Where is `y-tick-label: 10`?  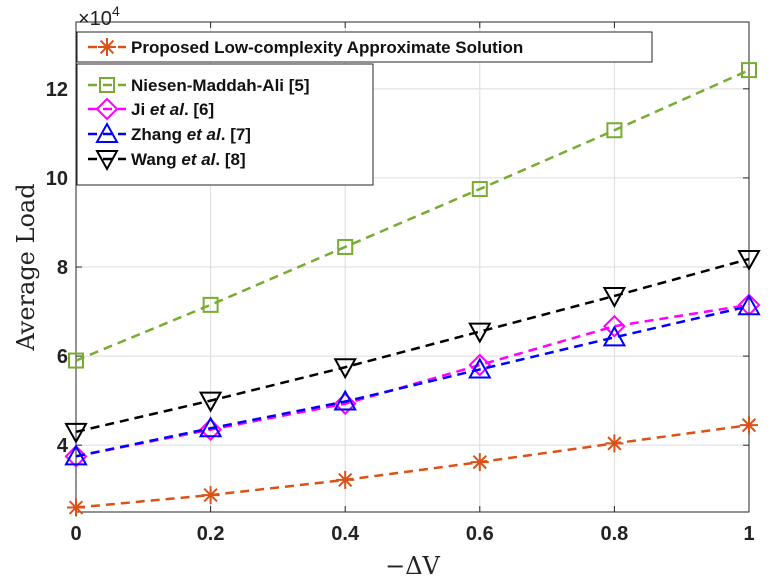 y-tick-label: 10 is located at coordinates (57, 179).